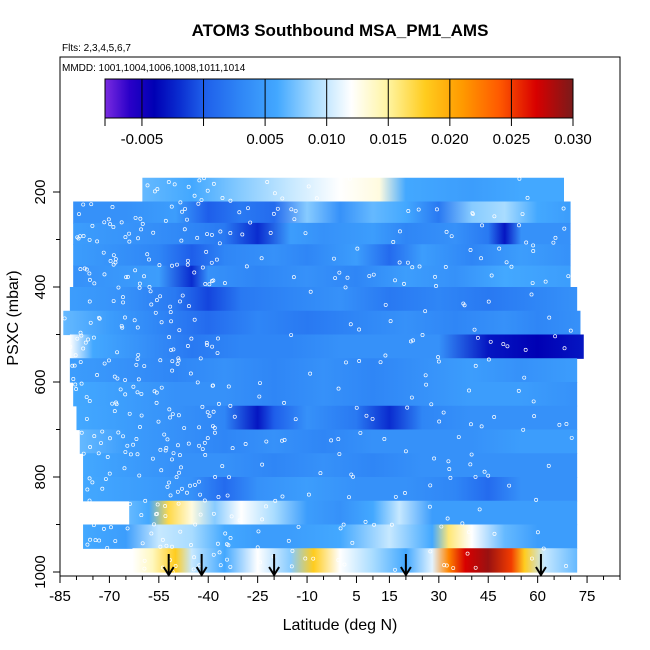 This screenshot has width=650, height=650. What do you see at coordinates (154, 68) in the screenshot?
I see `dates-subtitle: MMDD: 1001,1004,1006,1008,1011,1014` at bounding box center [154, 68].